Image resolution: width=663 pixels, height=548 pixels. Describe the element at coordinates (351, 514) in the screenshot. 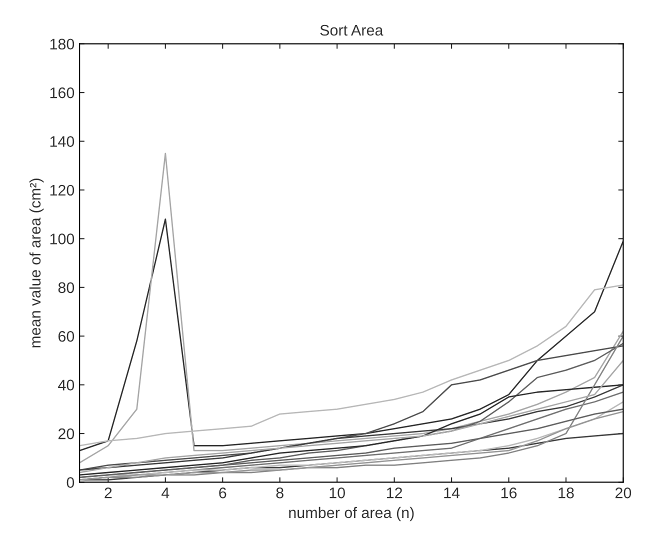

I see `x-axis-title: number of area (n)` at that location.